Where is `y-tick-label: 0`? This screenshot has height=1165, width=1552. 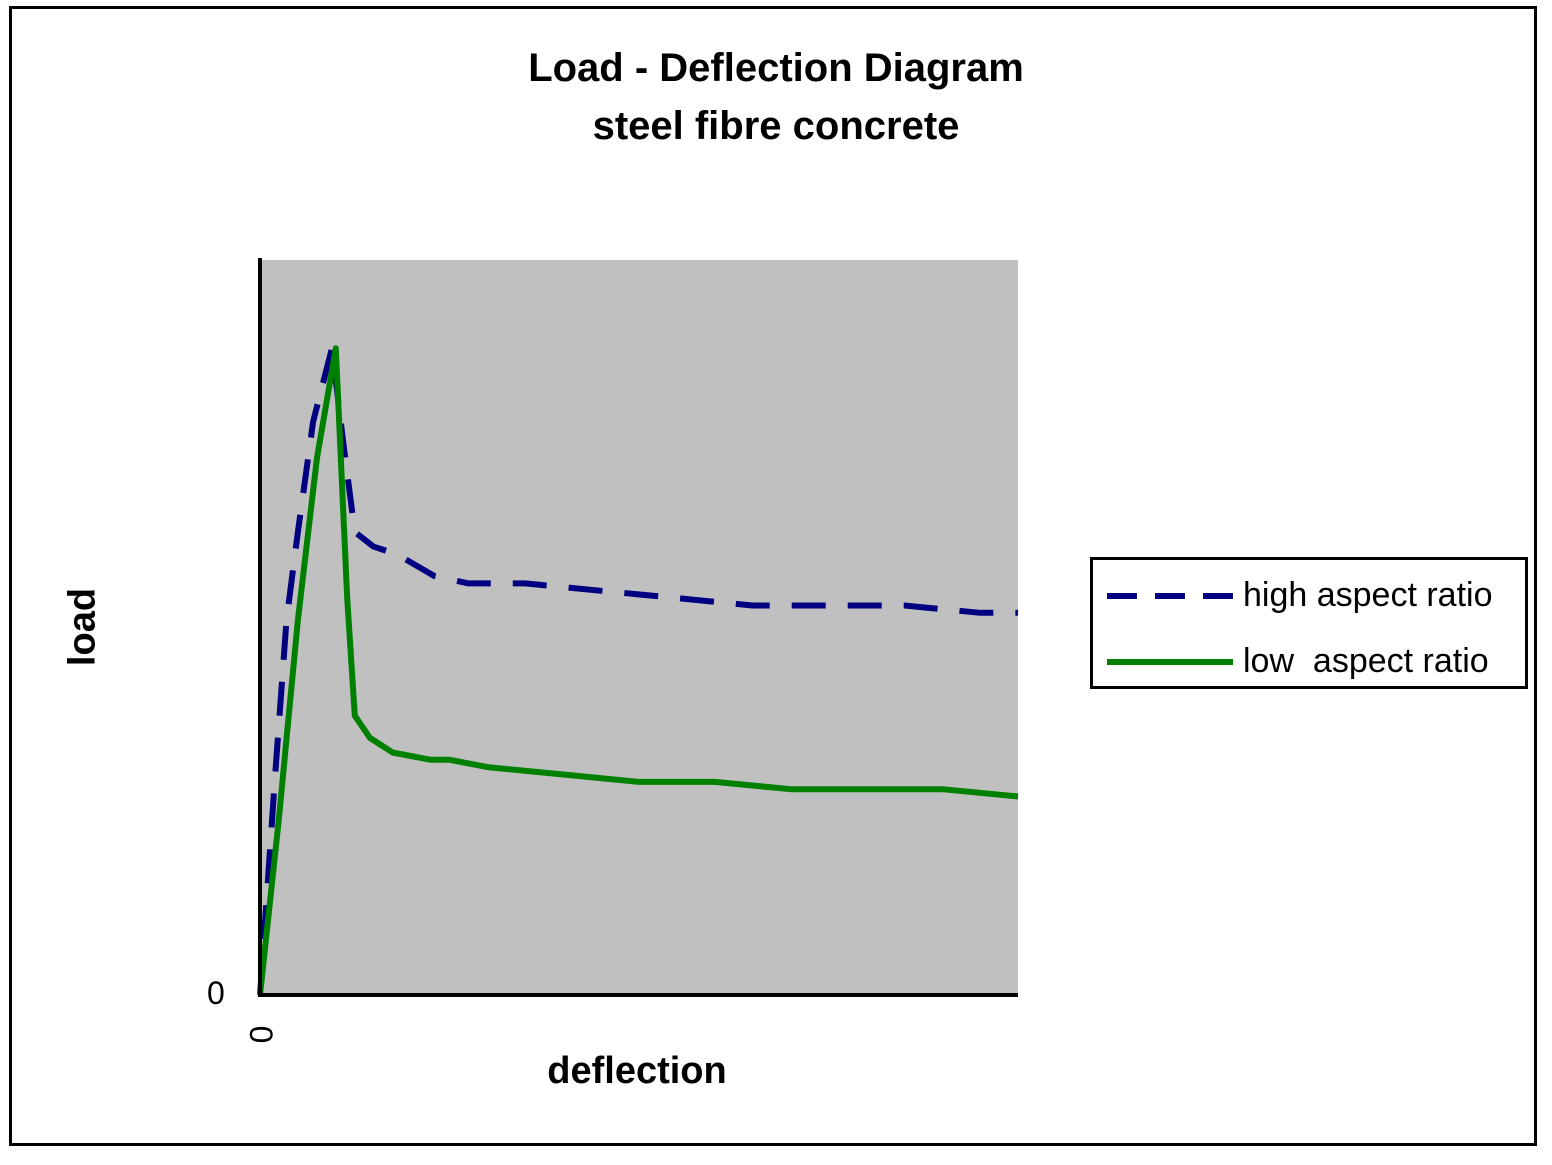
y-tick-label: 0 is located at coordinates (216, 993).